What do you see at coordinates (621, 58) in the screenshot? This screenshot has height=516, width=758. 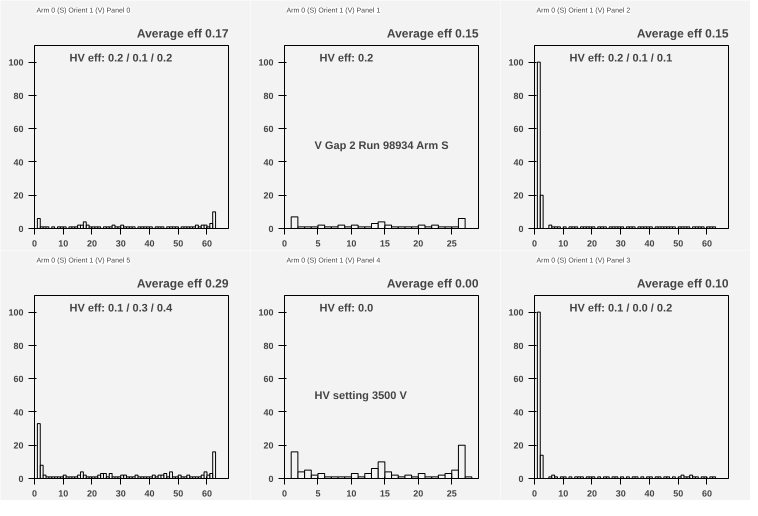 I see `annotation: HV eff: 0.2 / 0.1 / 0.1` at bounding box center [621, 58].